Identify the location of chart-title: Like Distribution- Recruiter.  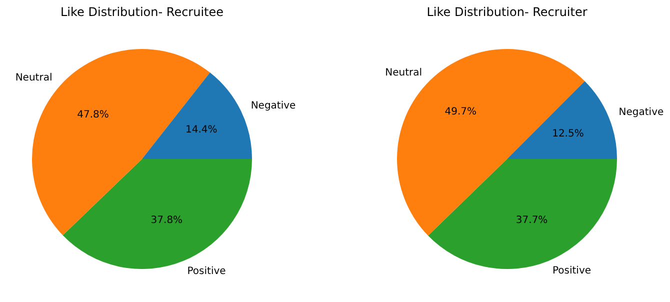
(507, 12).